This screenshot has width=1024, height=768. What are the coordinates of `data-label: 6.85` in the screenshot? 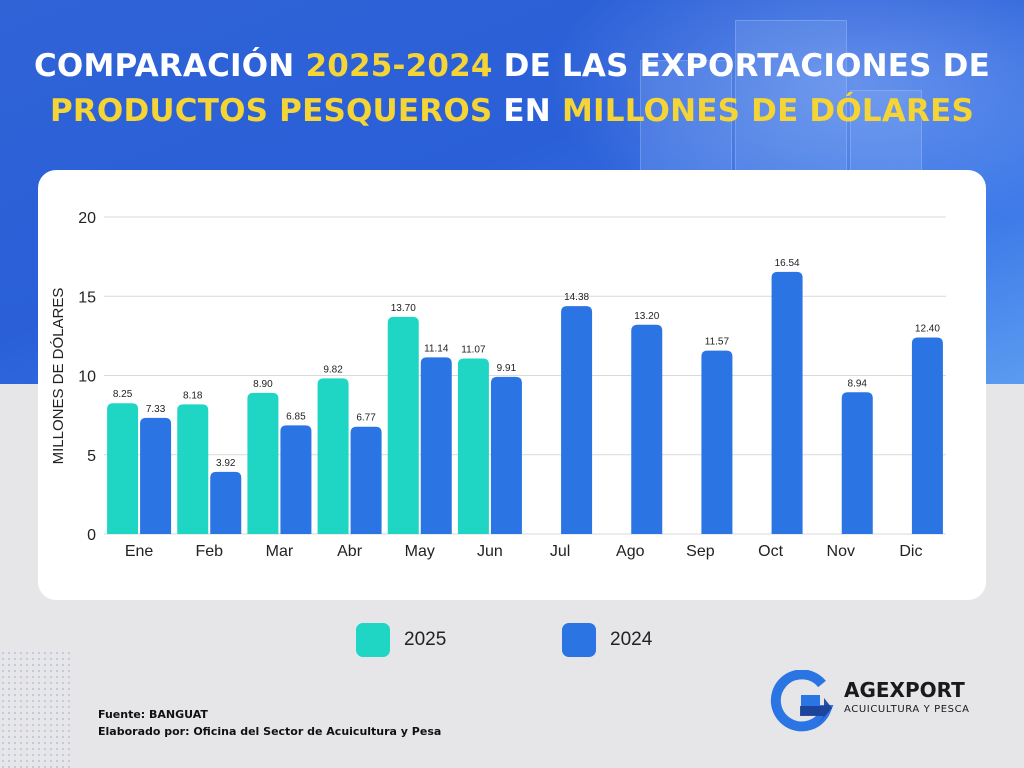 It's located at (296, 416).